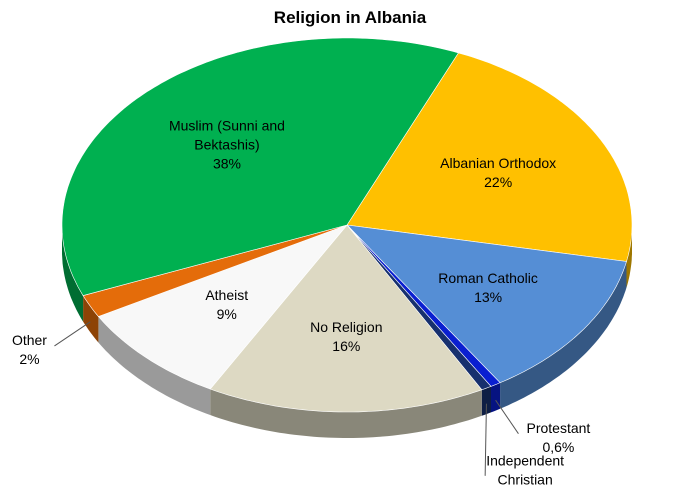  What do you see at coordinates (227, 294) in the screenshot?
I see `category-label: Atheist` at bounding box center [227, 294].